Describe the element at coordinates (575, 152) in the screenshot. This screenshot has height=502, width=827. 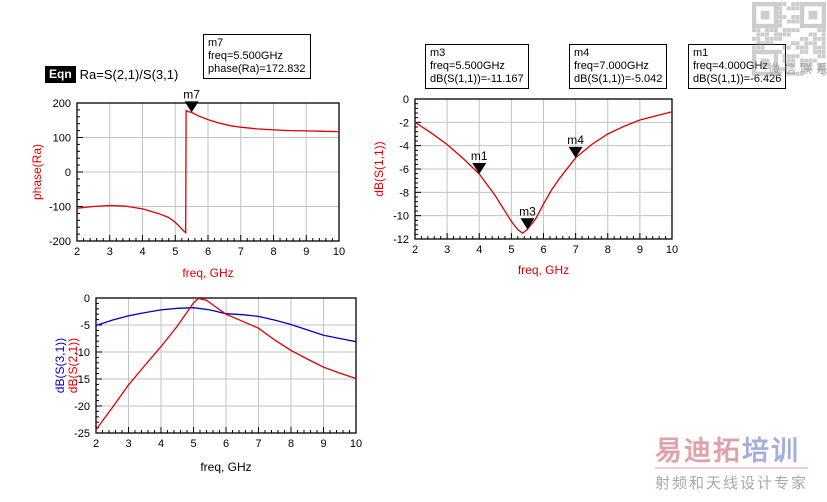
I see `marker-triangle-m4` at that location.